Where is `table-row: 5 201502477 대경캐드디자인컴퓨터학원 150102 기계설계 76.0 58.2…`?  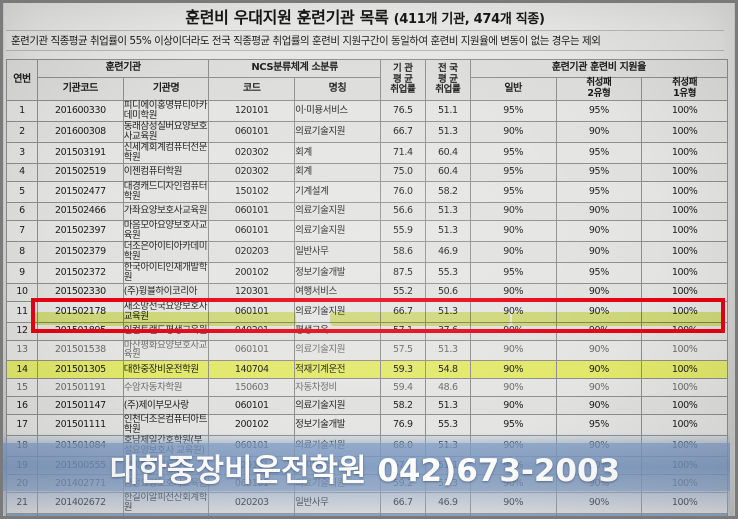 table-row: 5 201502477 대경캐드디자인컴퓨터학원 150102 기계설계 76.0 58.2… is located at coordinates (367, 191).